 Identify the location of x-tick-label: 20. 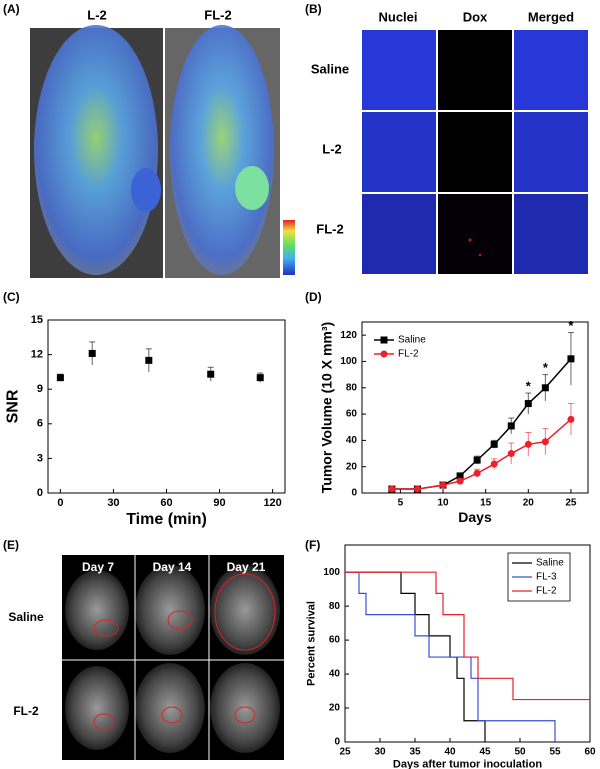
(529, 503).